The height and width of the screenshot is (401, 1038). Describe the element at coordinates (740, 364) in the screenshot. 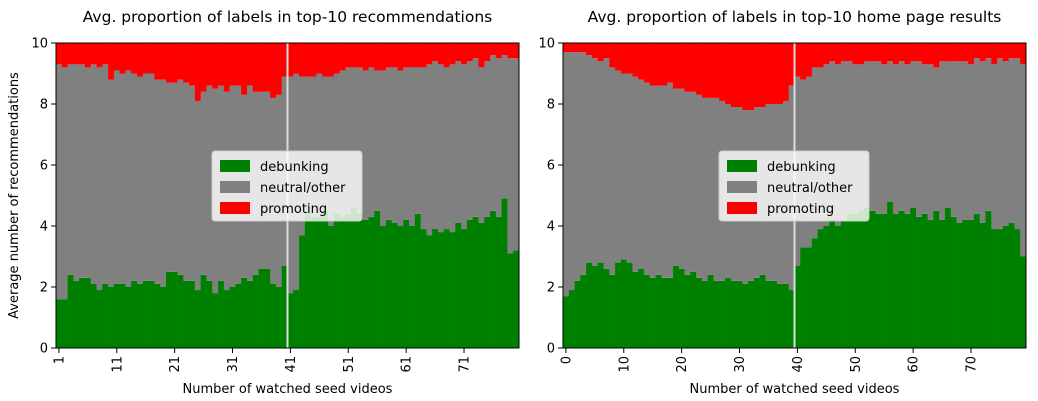

I see `x-tick-label: 30` at that location.